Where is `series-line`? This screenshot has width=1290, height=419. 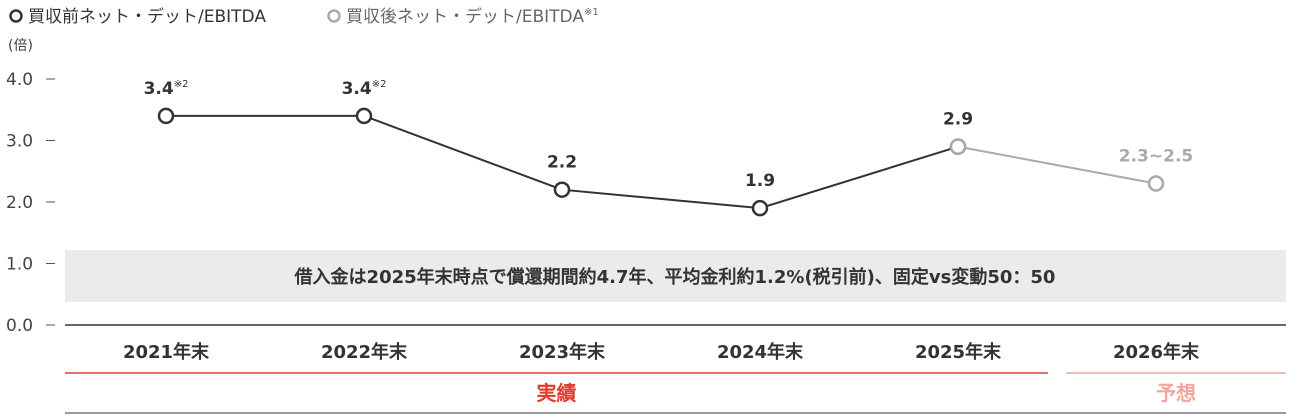 series-line is located at coordinates (1057, 165).